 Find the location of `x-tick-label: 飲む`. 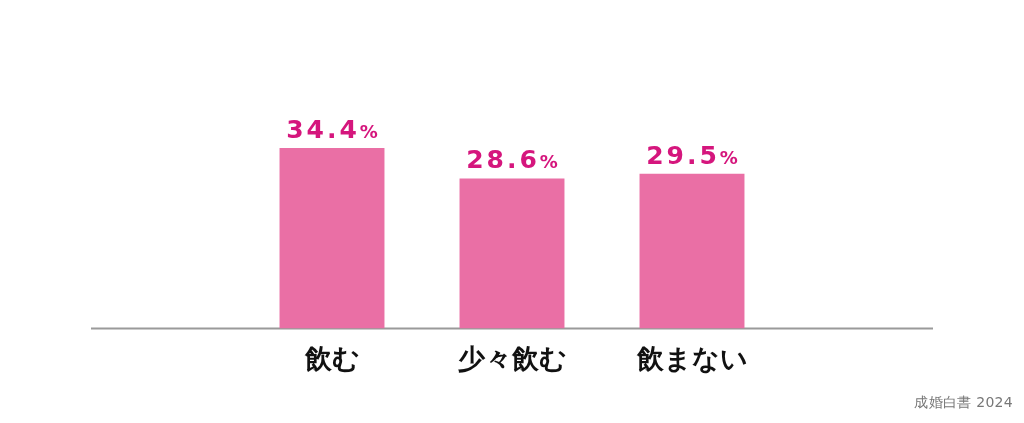

x-tick-label: 飲む is located at coordinates (331, 358).